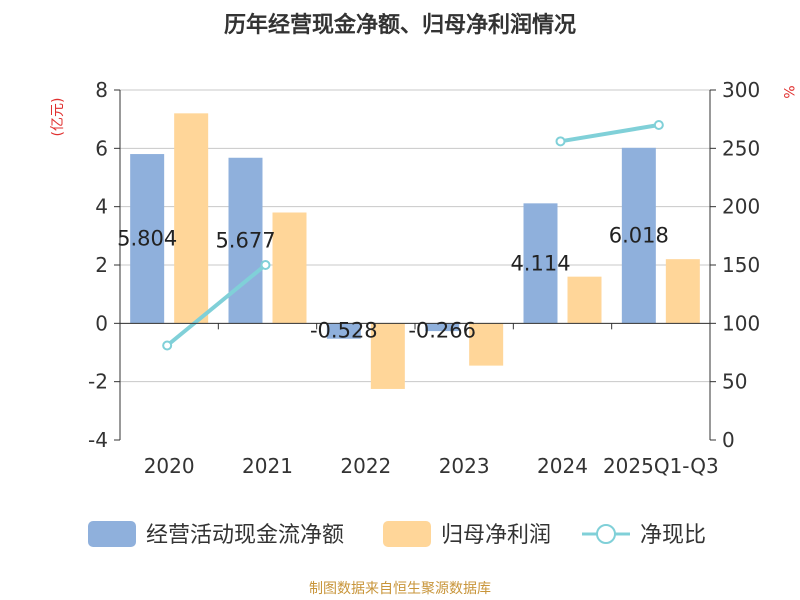  What do you see at coordinates (400, 25) in the screenshot?
I see `chart-title: 历年经营现金净额、归母净利润情况` at bounding box center [400, 25].